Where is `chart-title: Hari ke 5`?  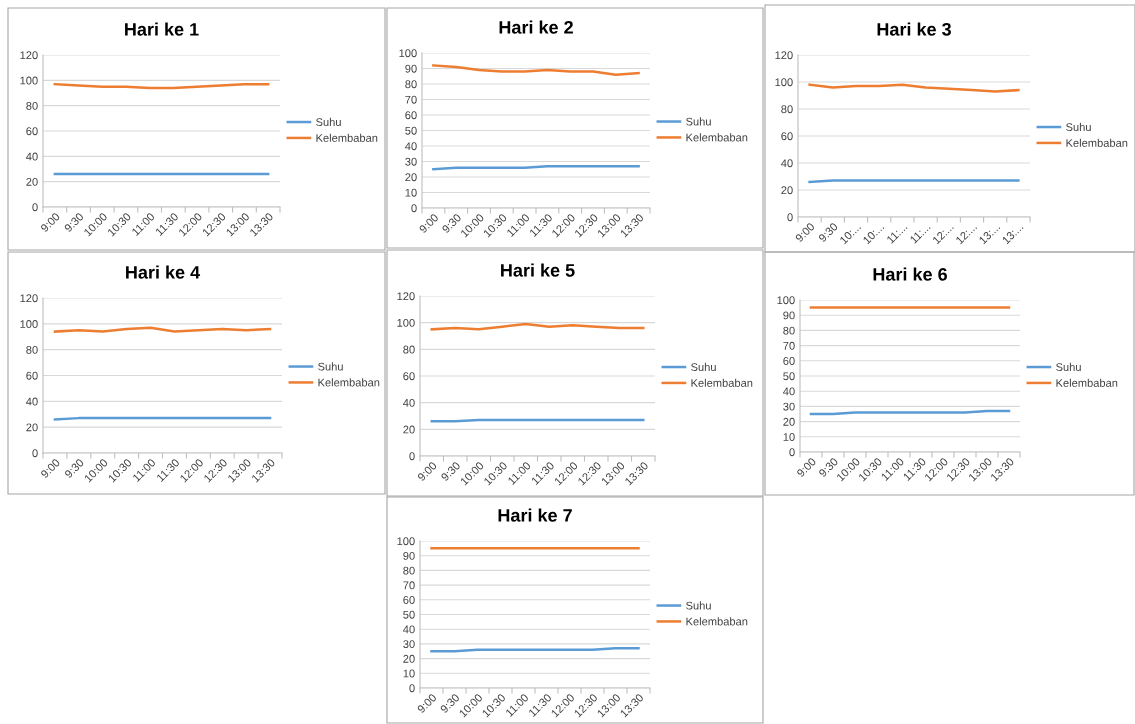 chart-title: Hari ke 5 is located at coordinates (538, 270).